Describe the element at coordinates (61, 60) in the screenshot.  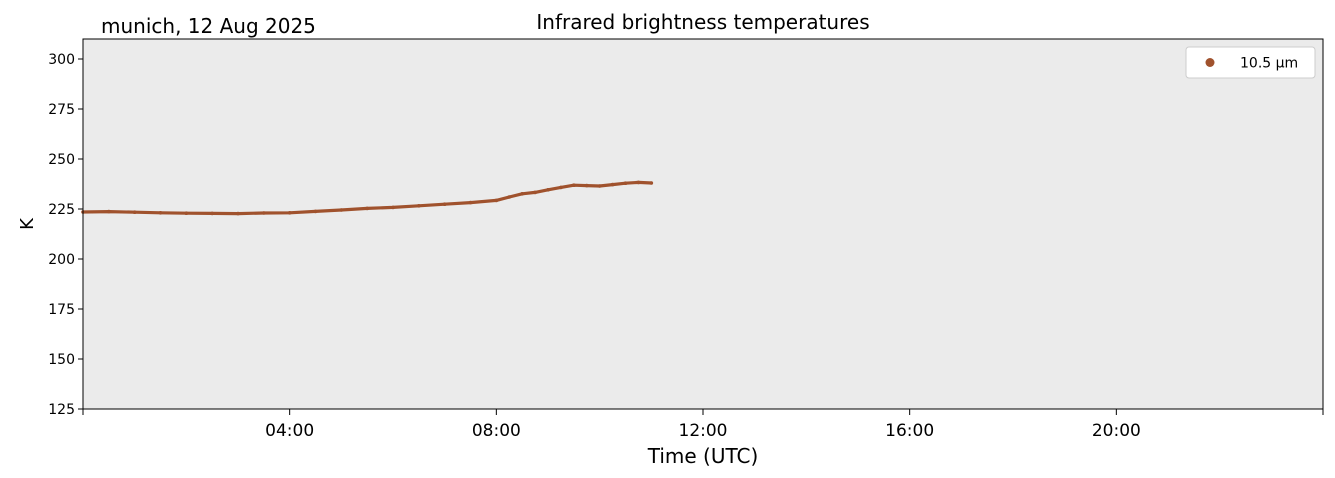
I see `y-tick-label-7: 300` at that location.